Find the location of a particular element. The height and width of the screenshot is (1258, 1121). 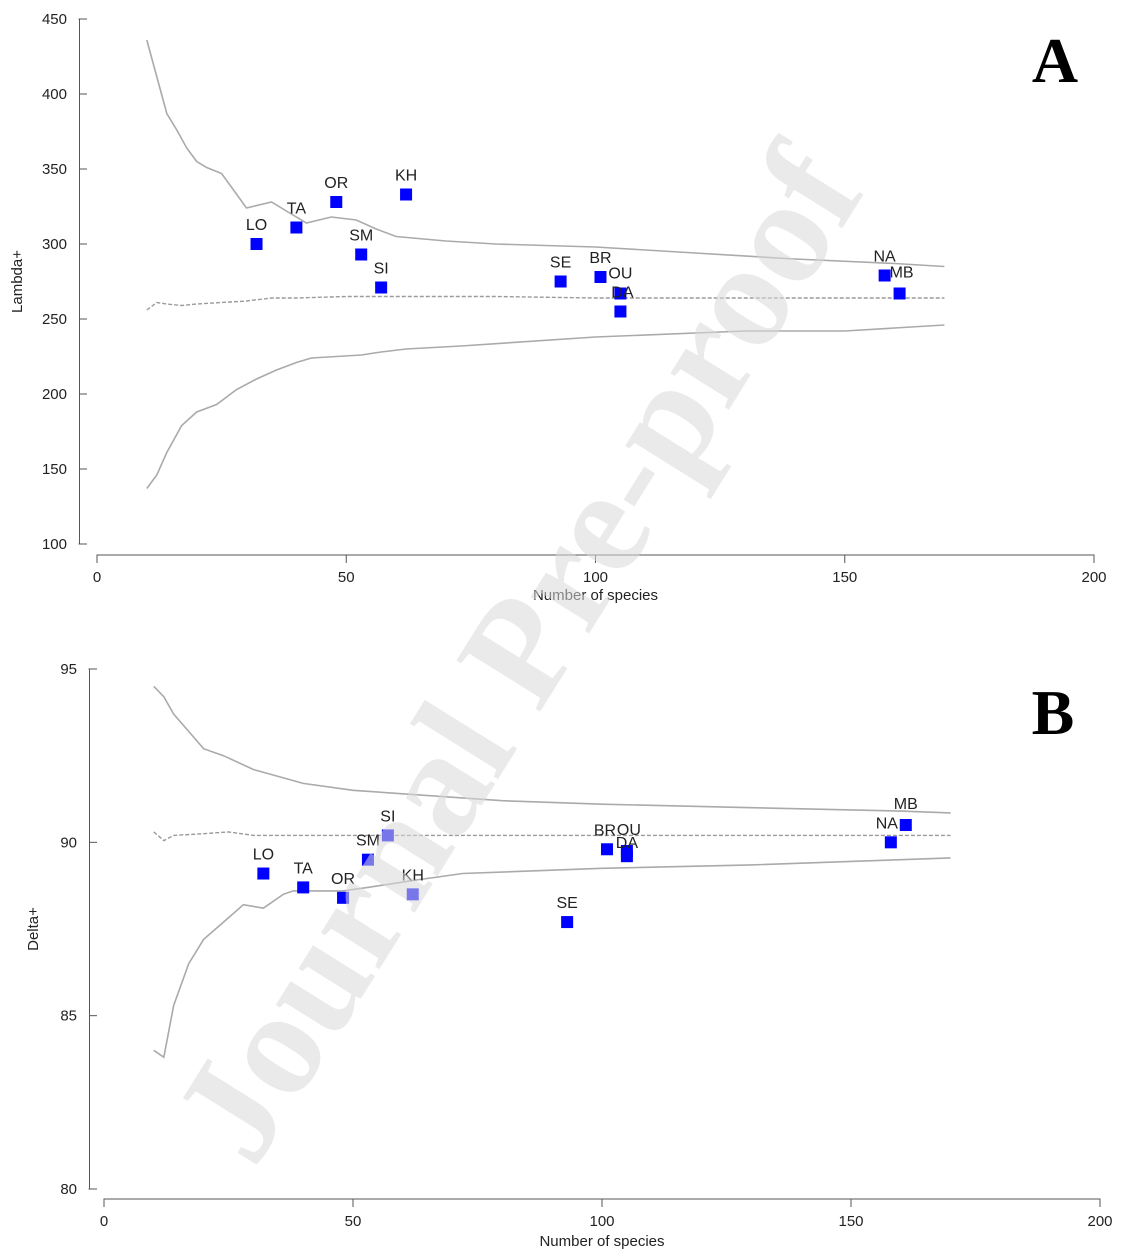

panel-label: B is located at coordinates (1053, 712).